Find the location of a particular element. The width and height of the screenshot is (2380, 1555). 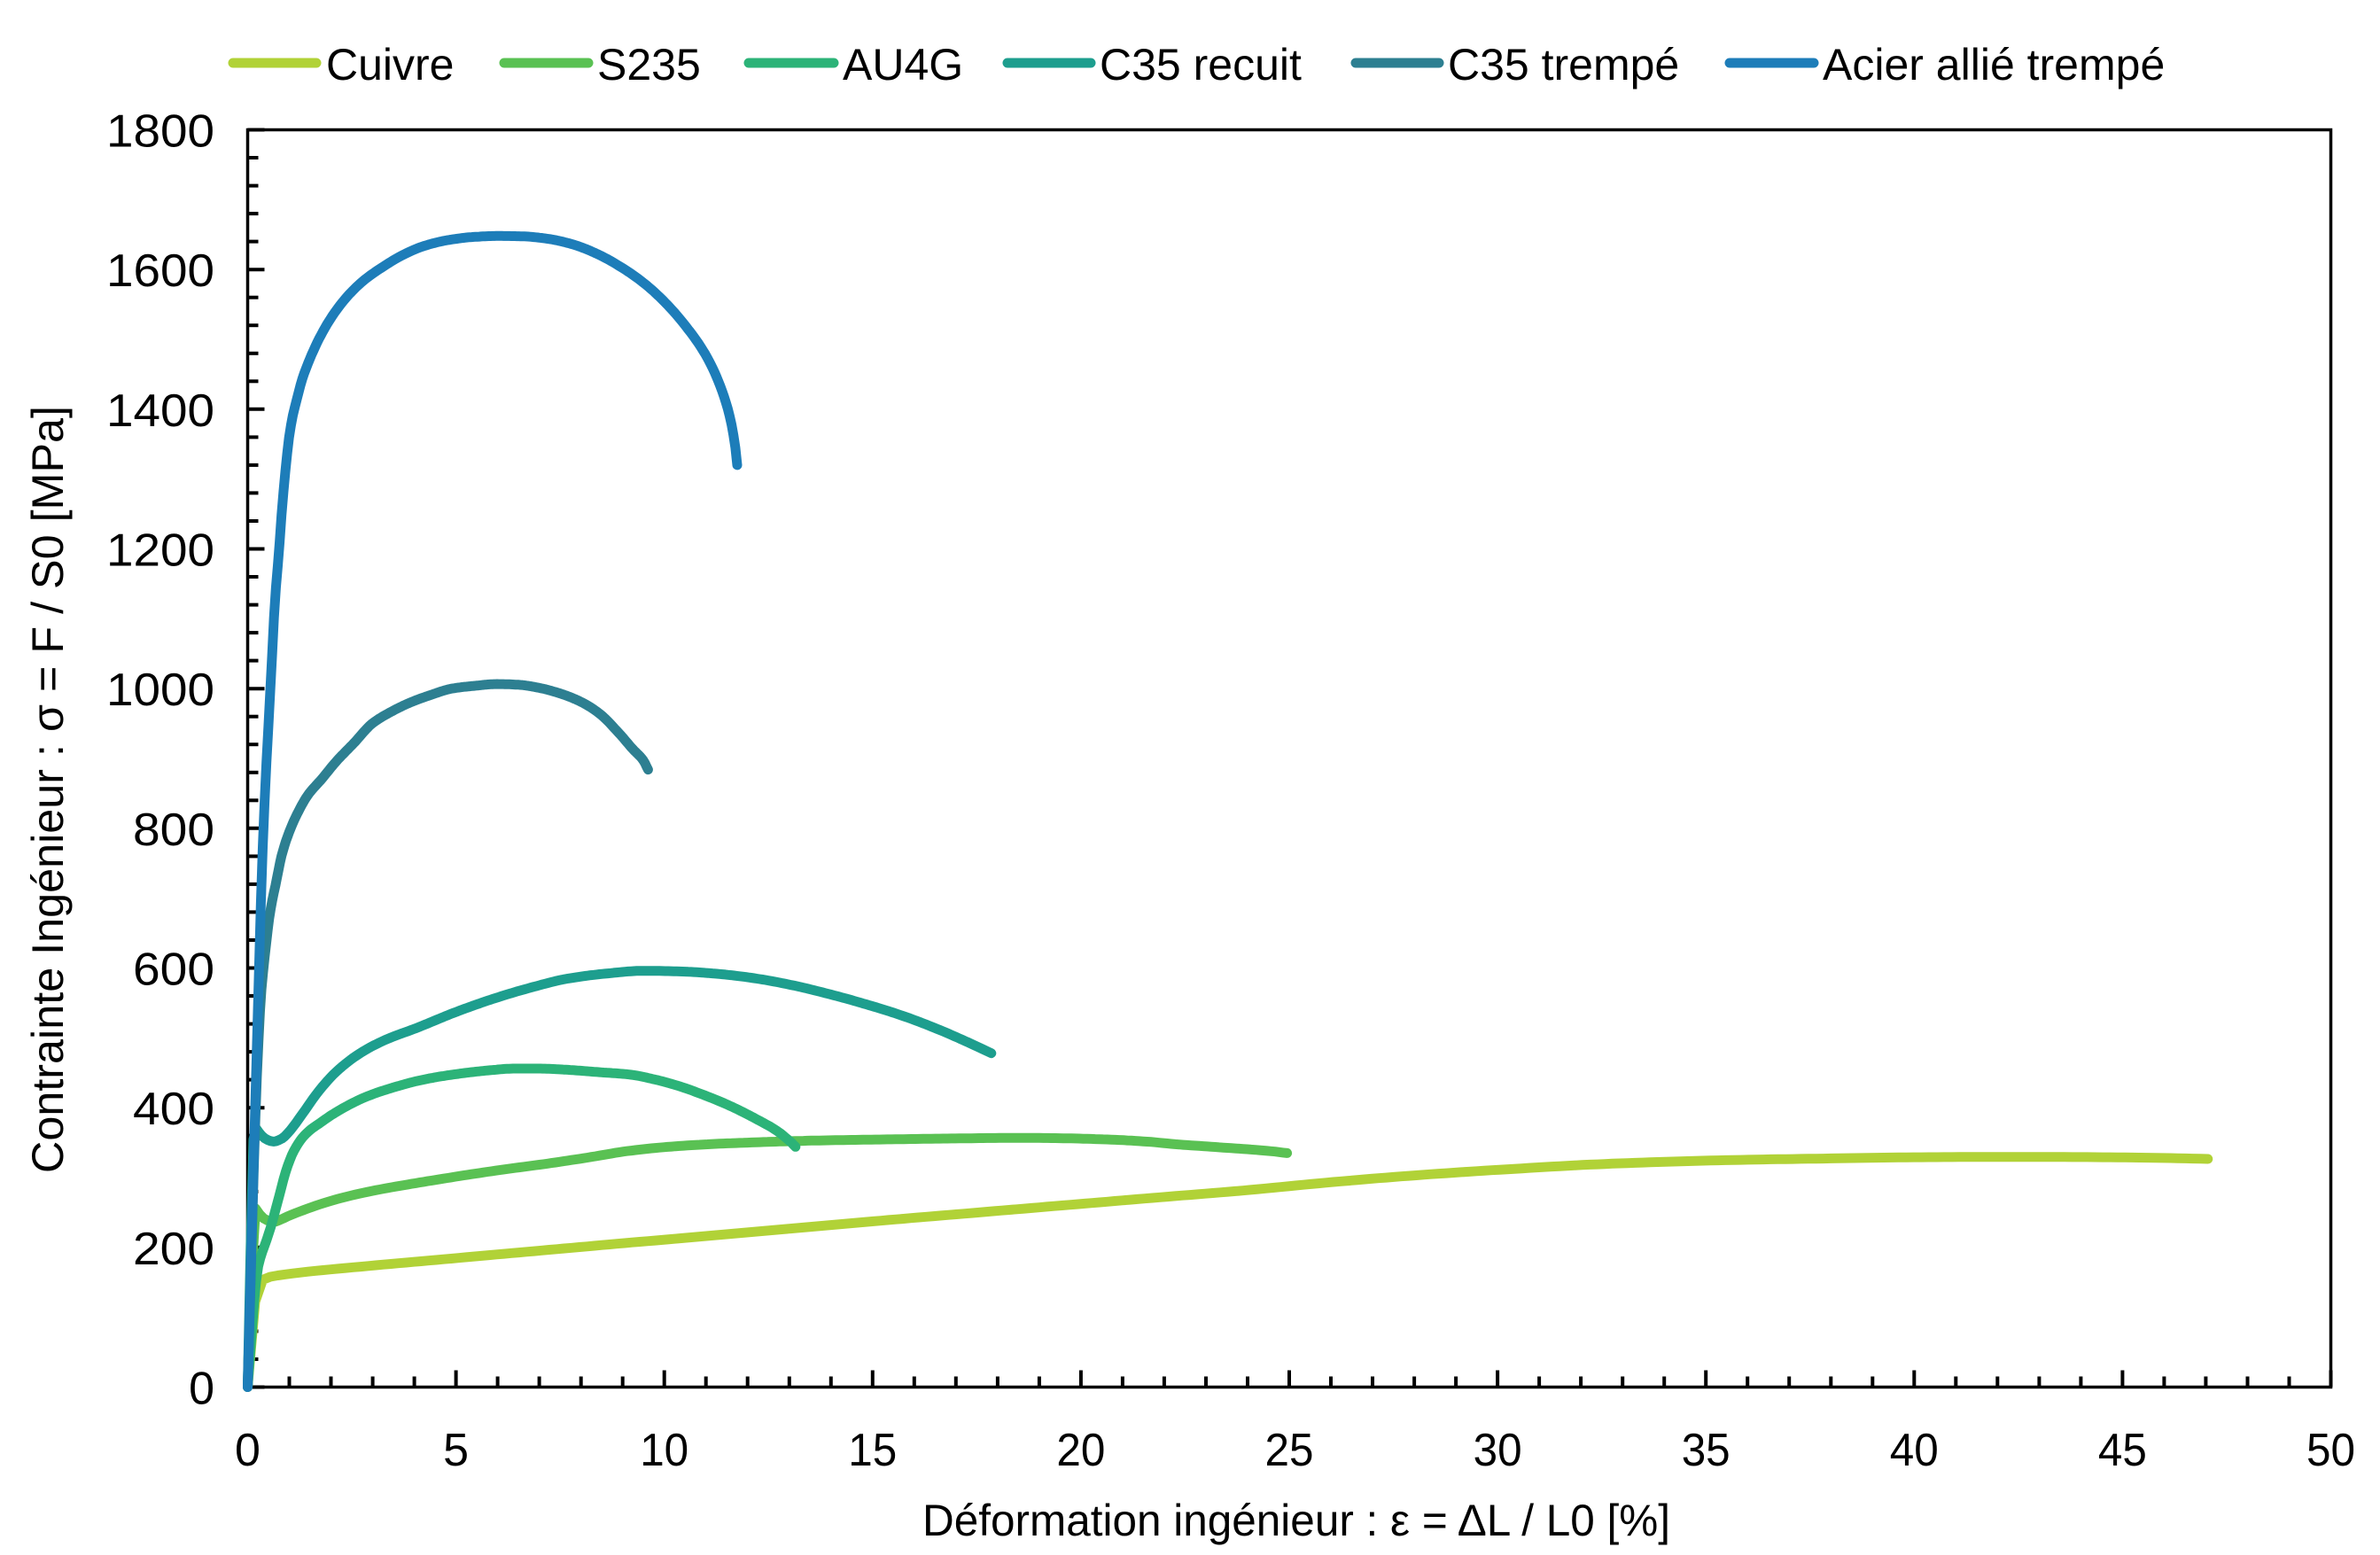

svg-text:Contrainte Ingénieur : σ = F /: Contrainte Ingénieur : σ = F / S0 [MPa] is located at coordinates (48, 789).